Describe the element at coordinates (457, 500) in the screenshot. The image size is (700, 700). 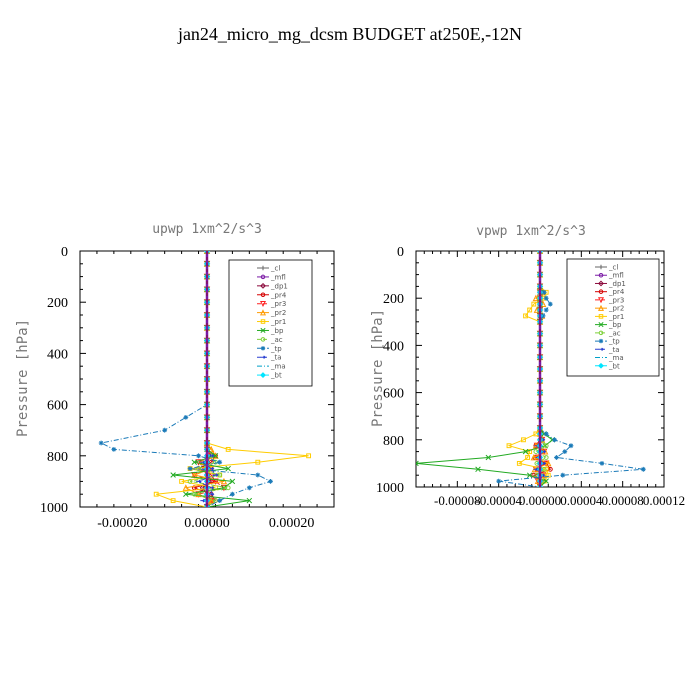
I see `vpwp-x-tick-label: -0.00008` at that location.